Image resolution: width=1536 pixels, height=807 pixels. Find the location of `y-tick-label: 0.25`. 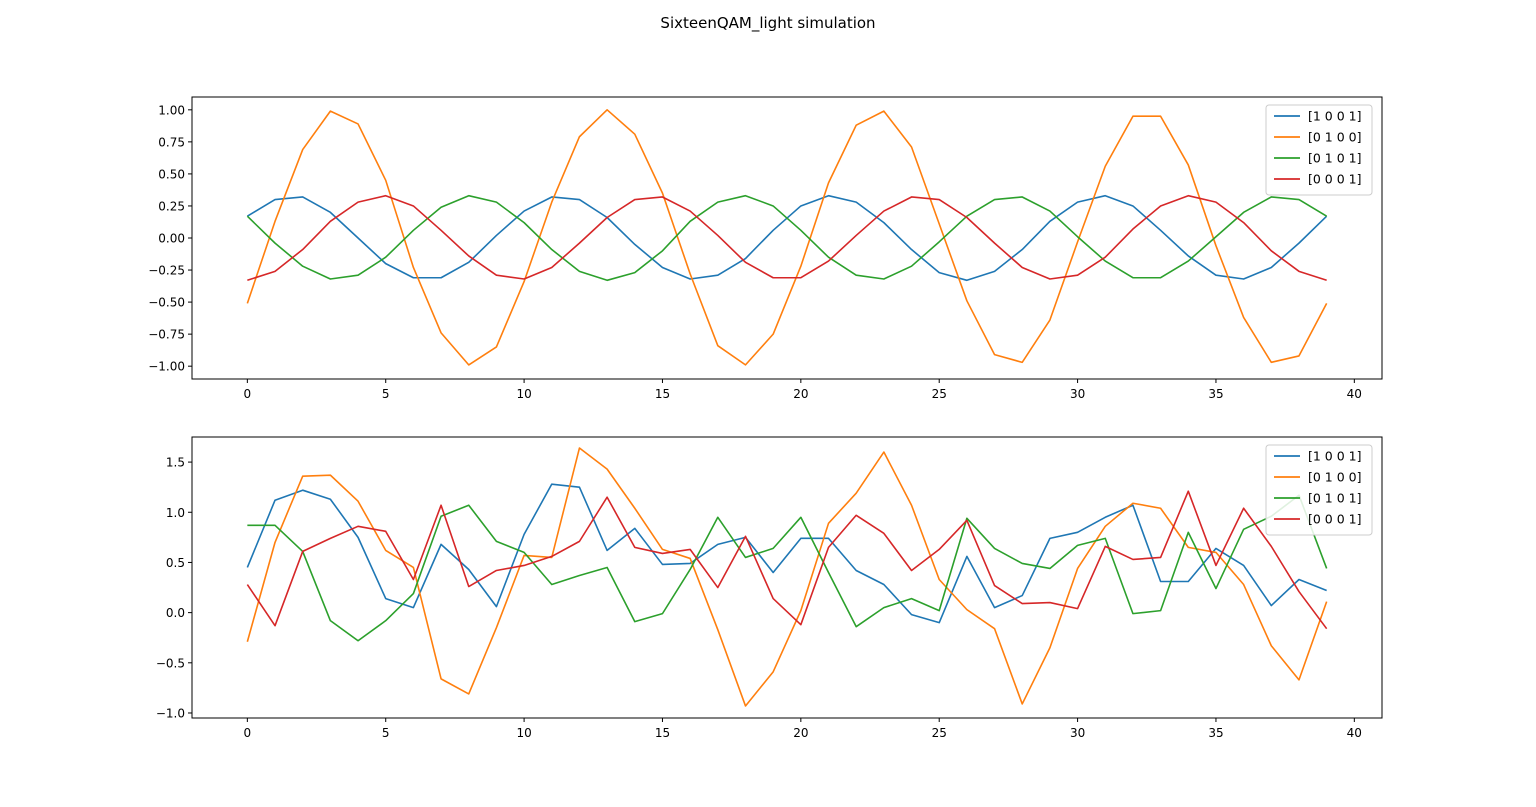

y-tick-label: 0.25 is located at coordinates (171, 206).